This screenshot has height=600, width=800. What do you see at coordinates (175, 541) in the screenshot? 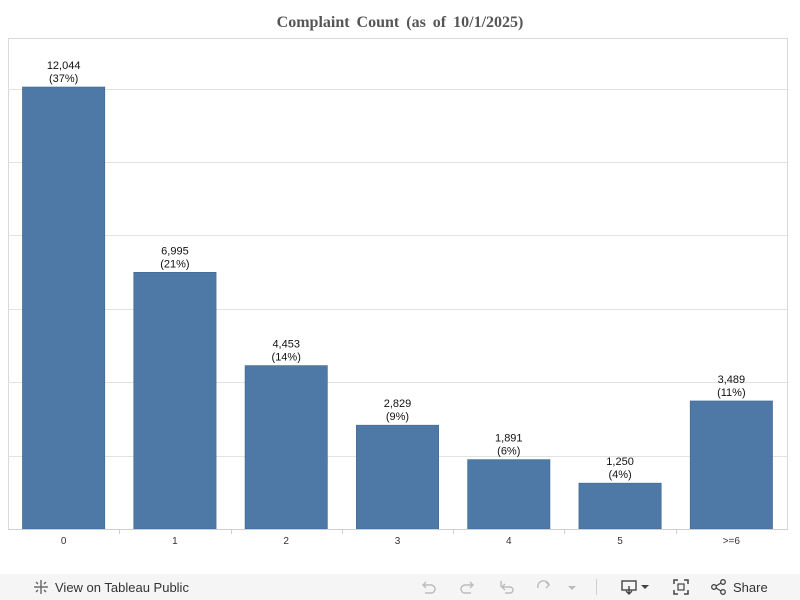
I see `x-tick-label: 1` at bounding box center [175, 541].